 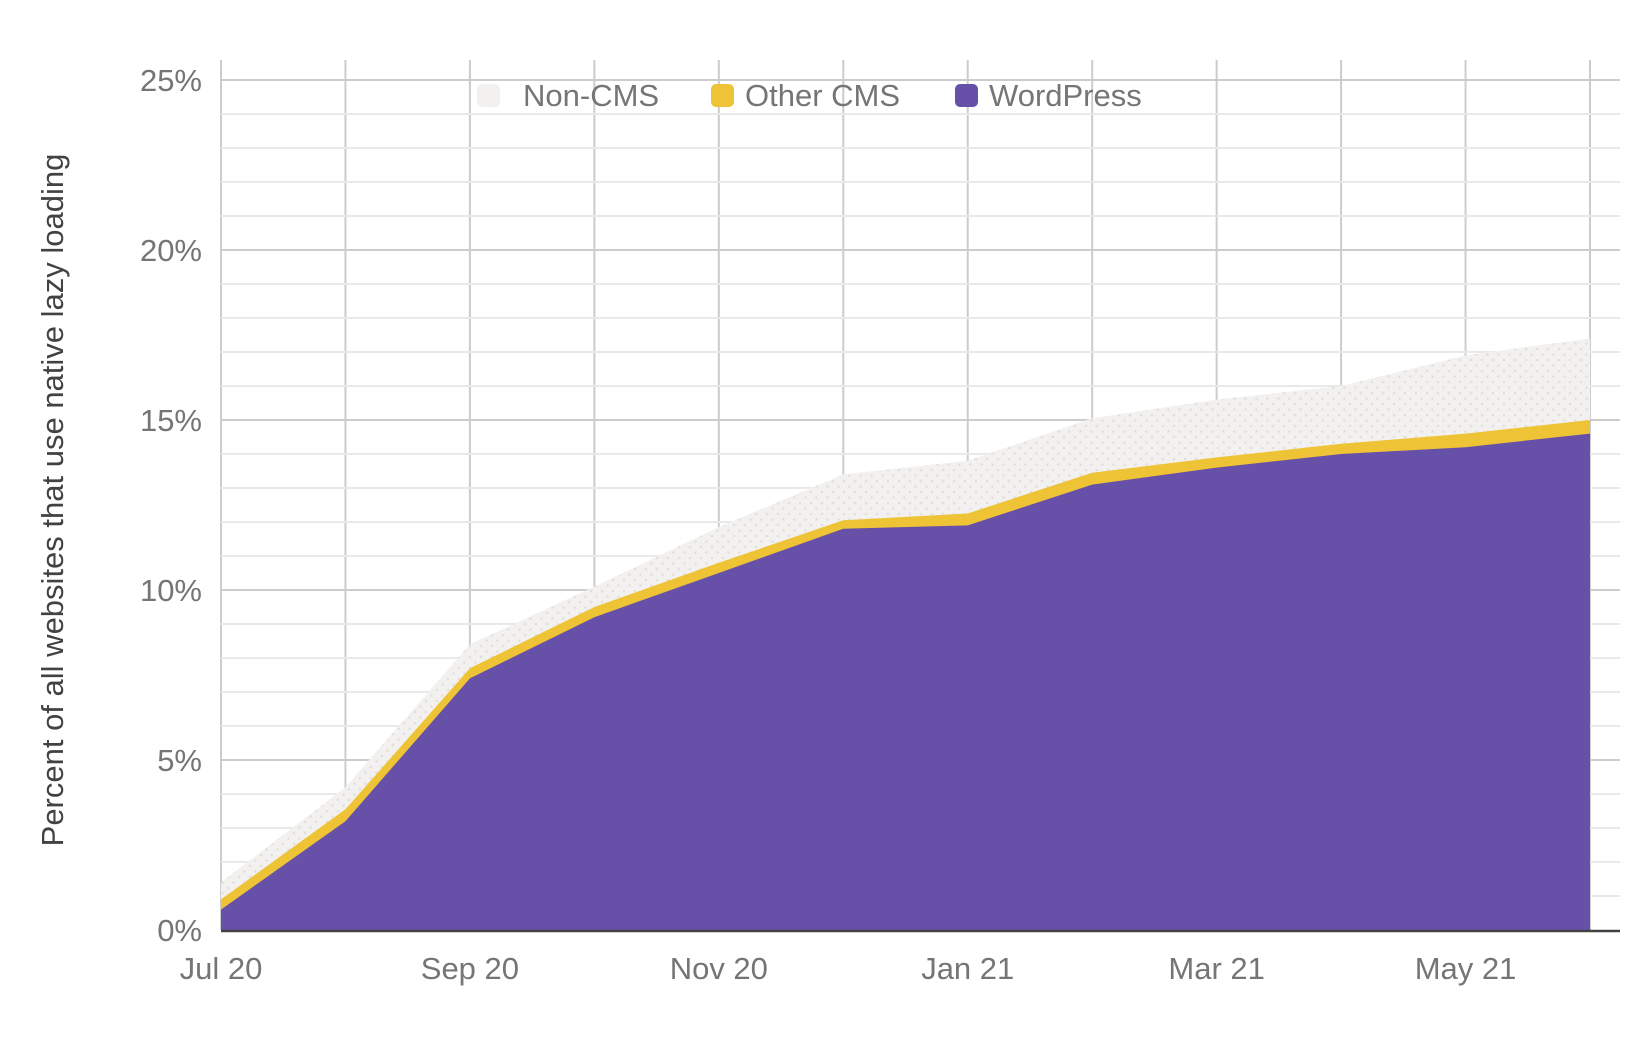 I want to click on x-tick-label: Nov 20, so click(x=719, y=968).